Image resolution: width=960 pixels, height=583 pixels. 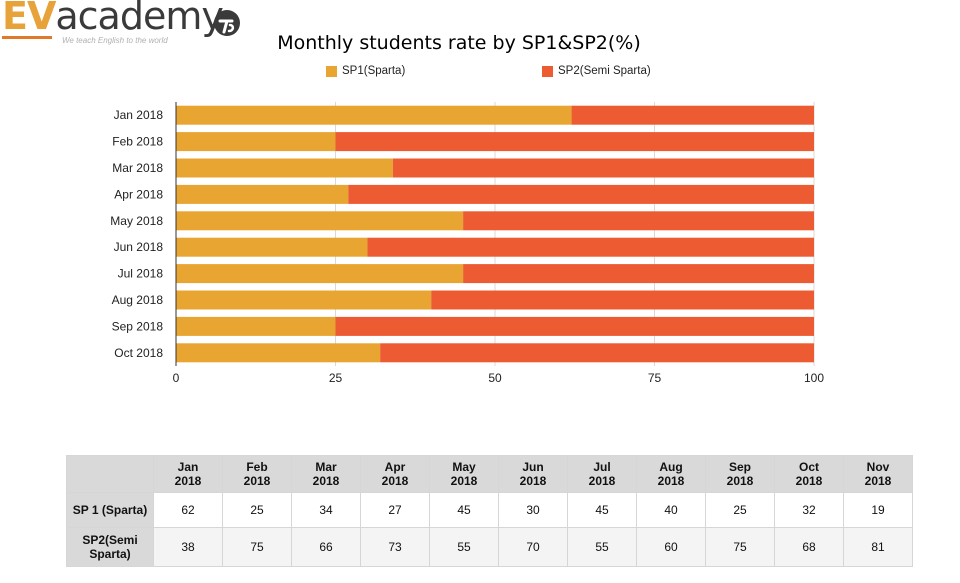 I want to click on legend-item-sp2: SP2(Semi Sparta), so click(x=596, y=71).